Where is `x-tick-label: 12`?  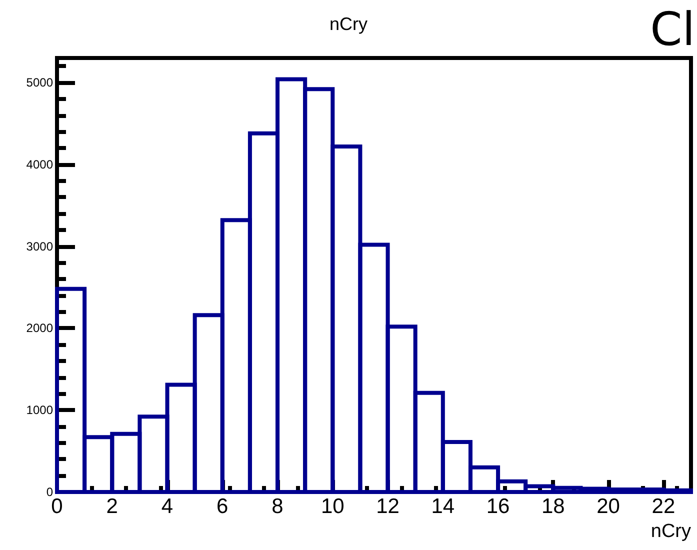 x-tick-label: 12 is located at coordinates (388, 506).